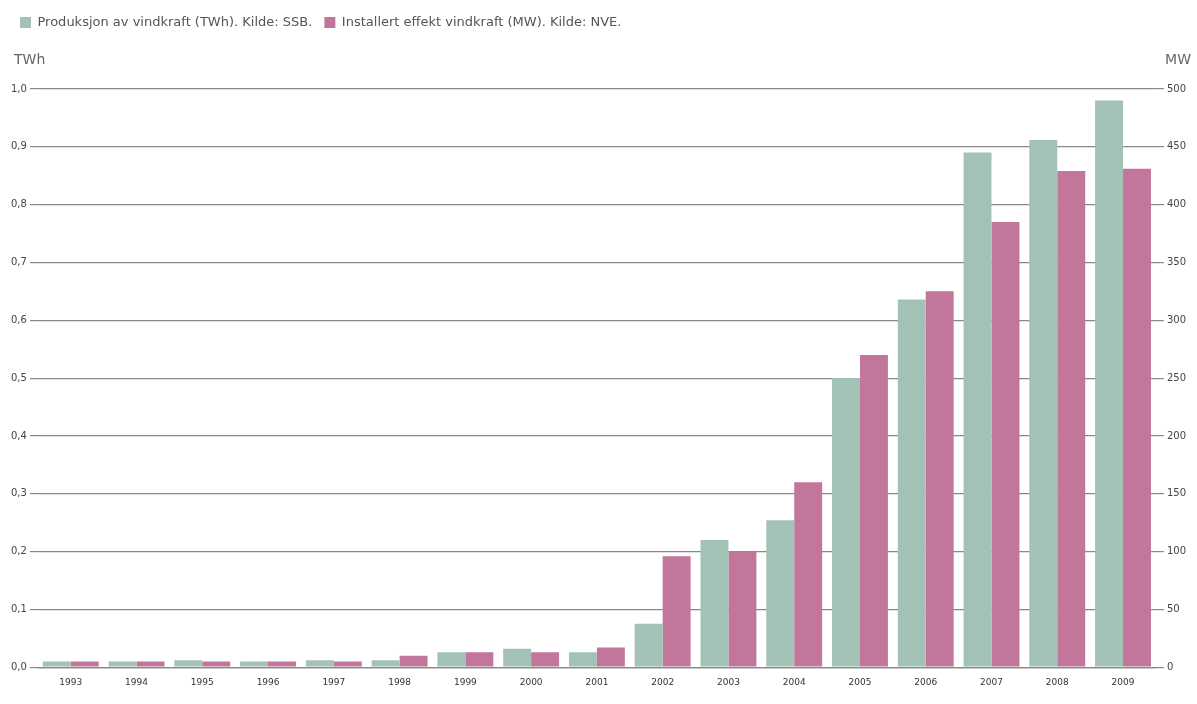  Describe the element at coordinates (663, 681) in the screenshot. I see `x-tick-label: 2002` at that location.